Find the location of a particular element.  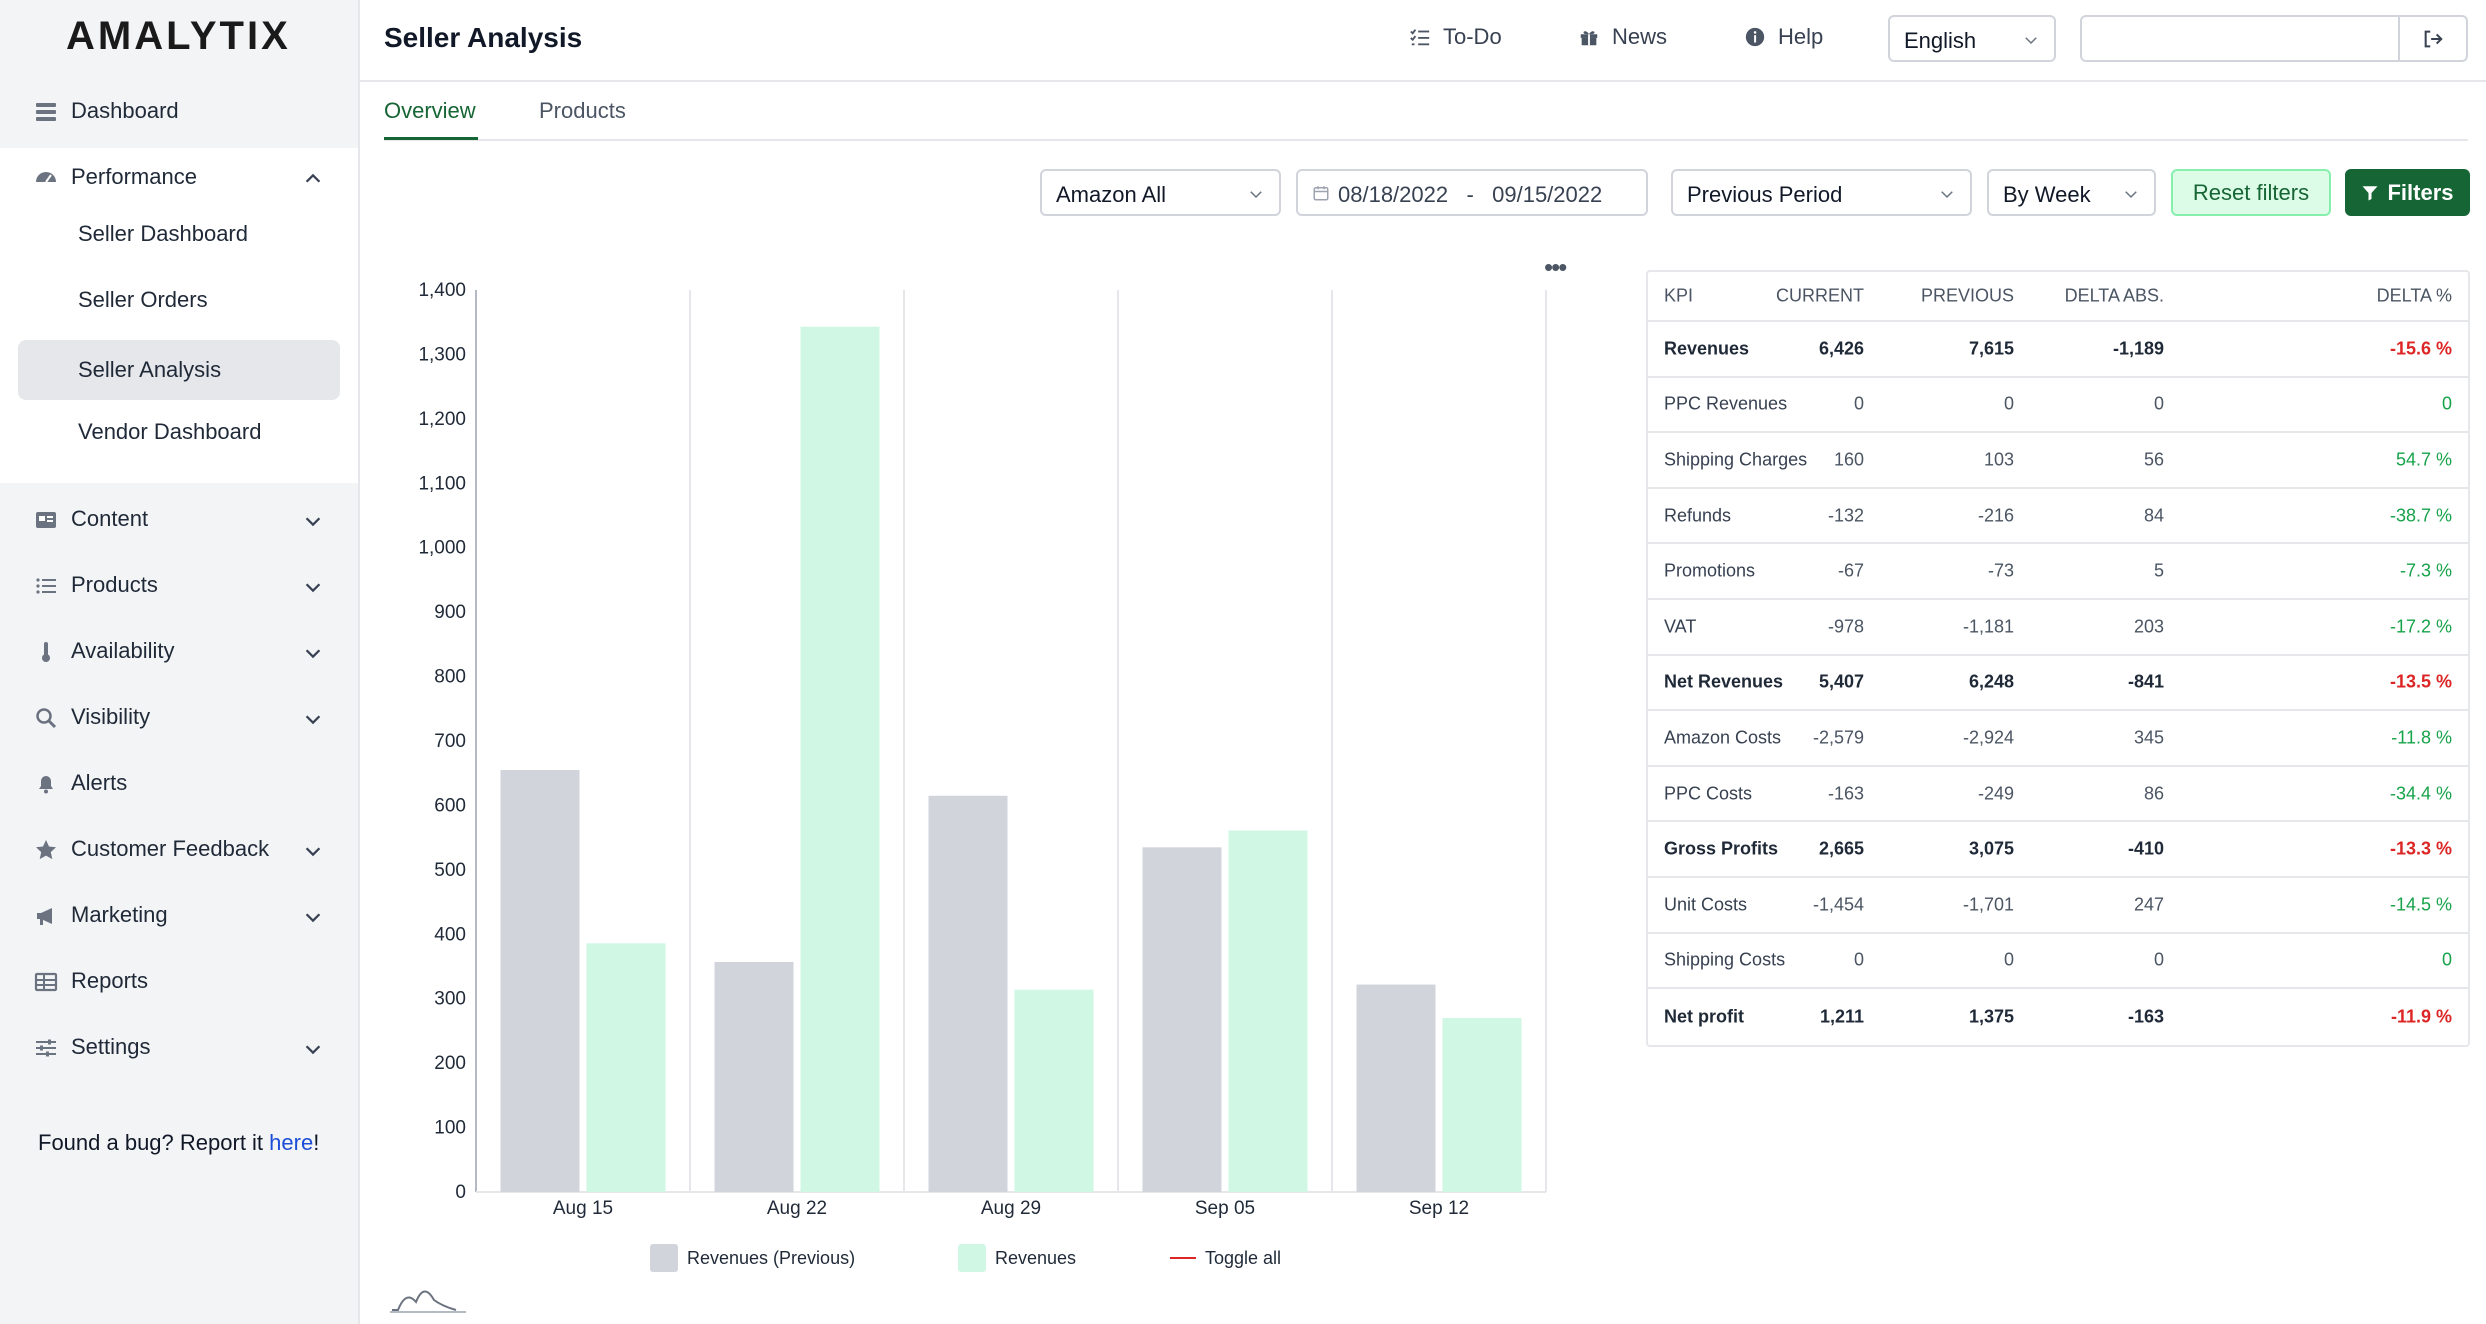

sidebar-subitem-seller-analysis: Seller Analysis is located at coordinates (179, 370).